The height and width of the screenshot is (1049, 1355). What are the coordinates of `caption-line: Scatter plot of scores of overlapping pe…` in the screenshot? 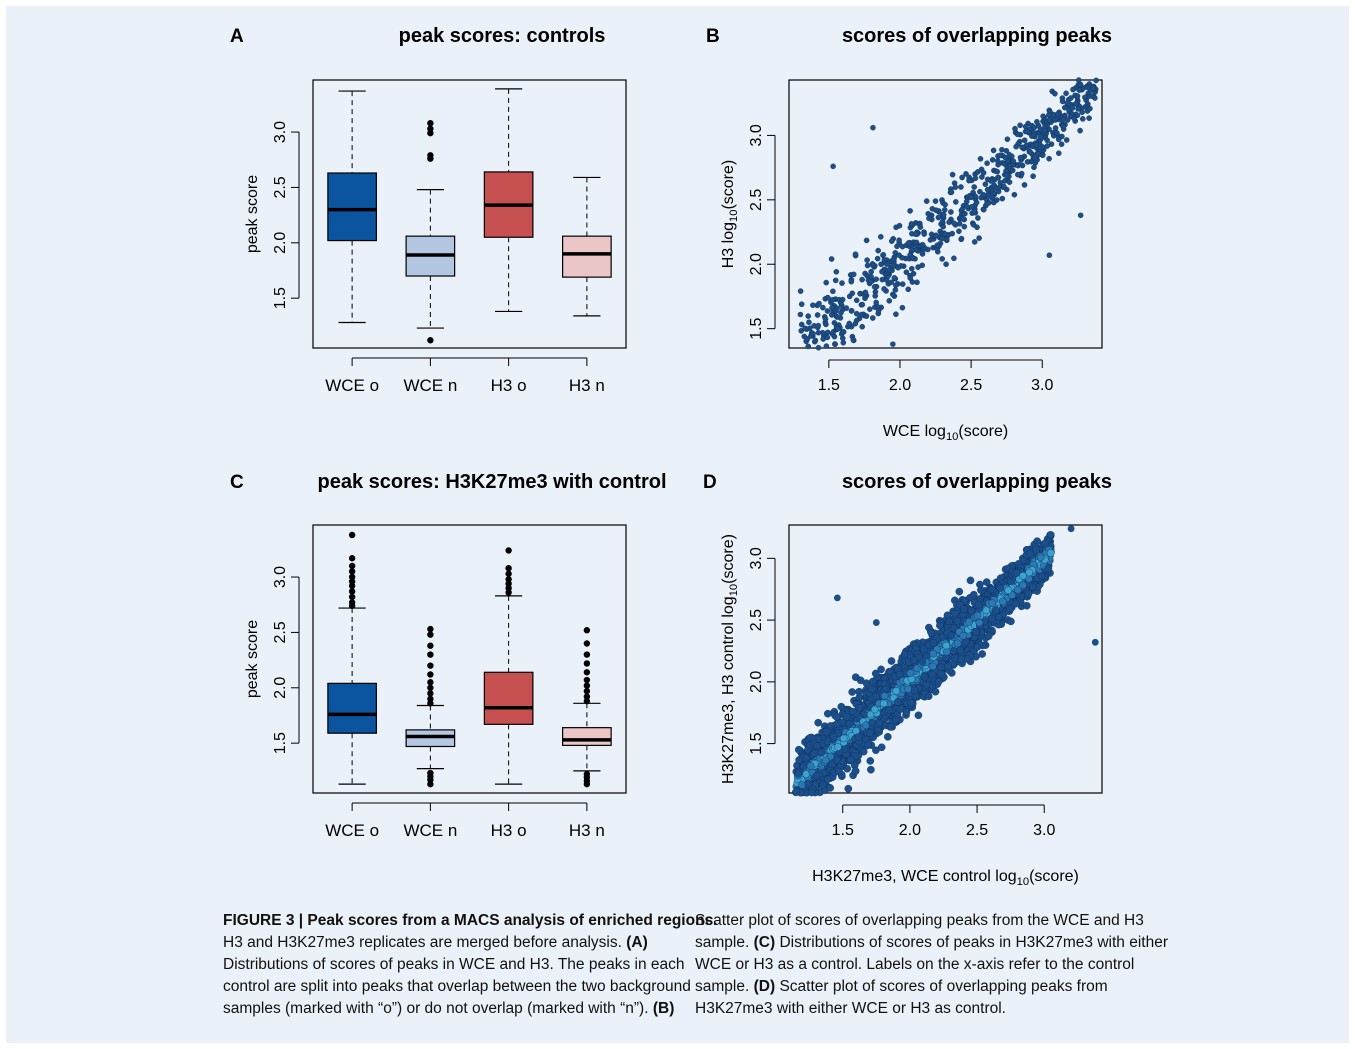 It's located at (943, 986).